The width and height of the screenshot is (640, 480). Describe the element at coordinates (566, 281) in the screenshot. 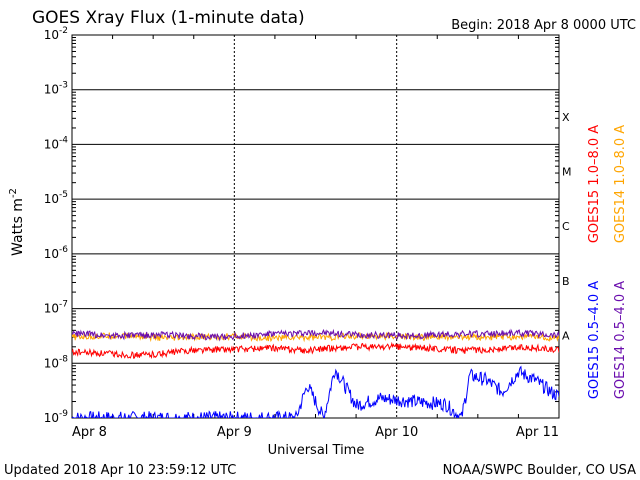

I see `flare-class-label: B` at that location.